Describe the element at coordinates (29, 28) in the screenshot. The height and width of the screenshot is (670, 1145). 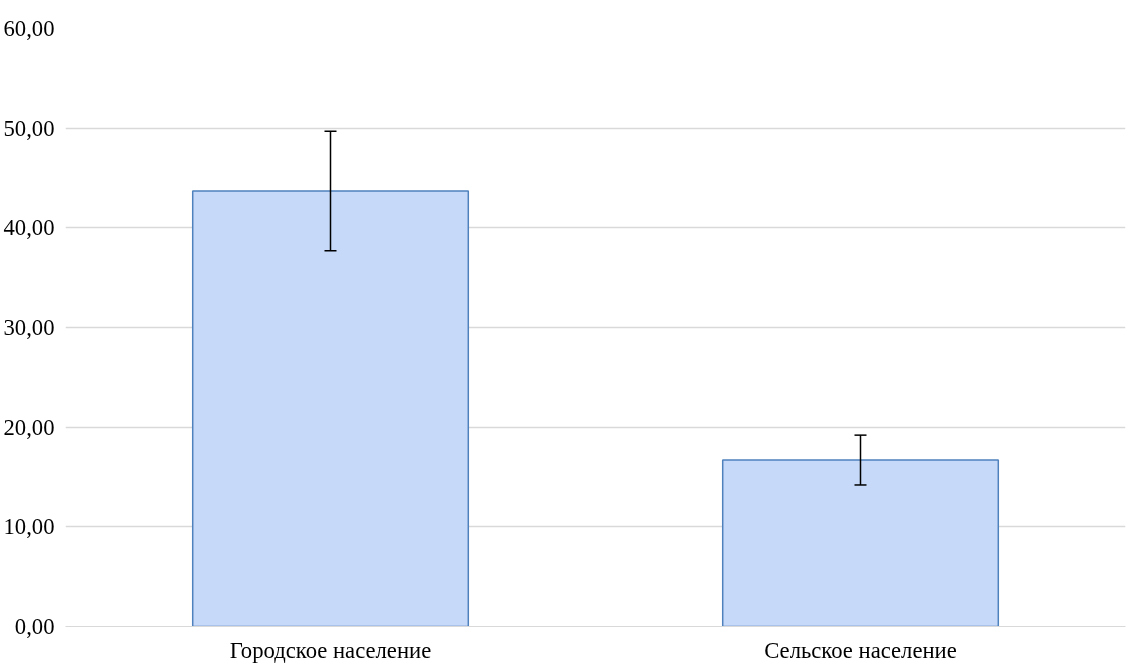
I see `y-tick-label: 60,00` at that location.